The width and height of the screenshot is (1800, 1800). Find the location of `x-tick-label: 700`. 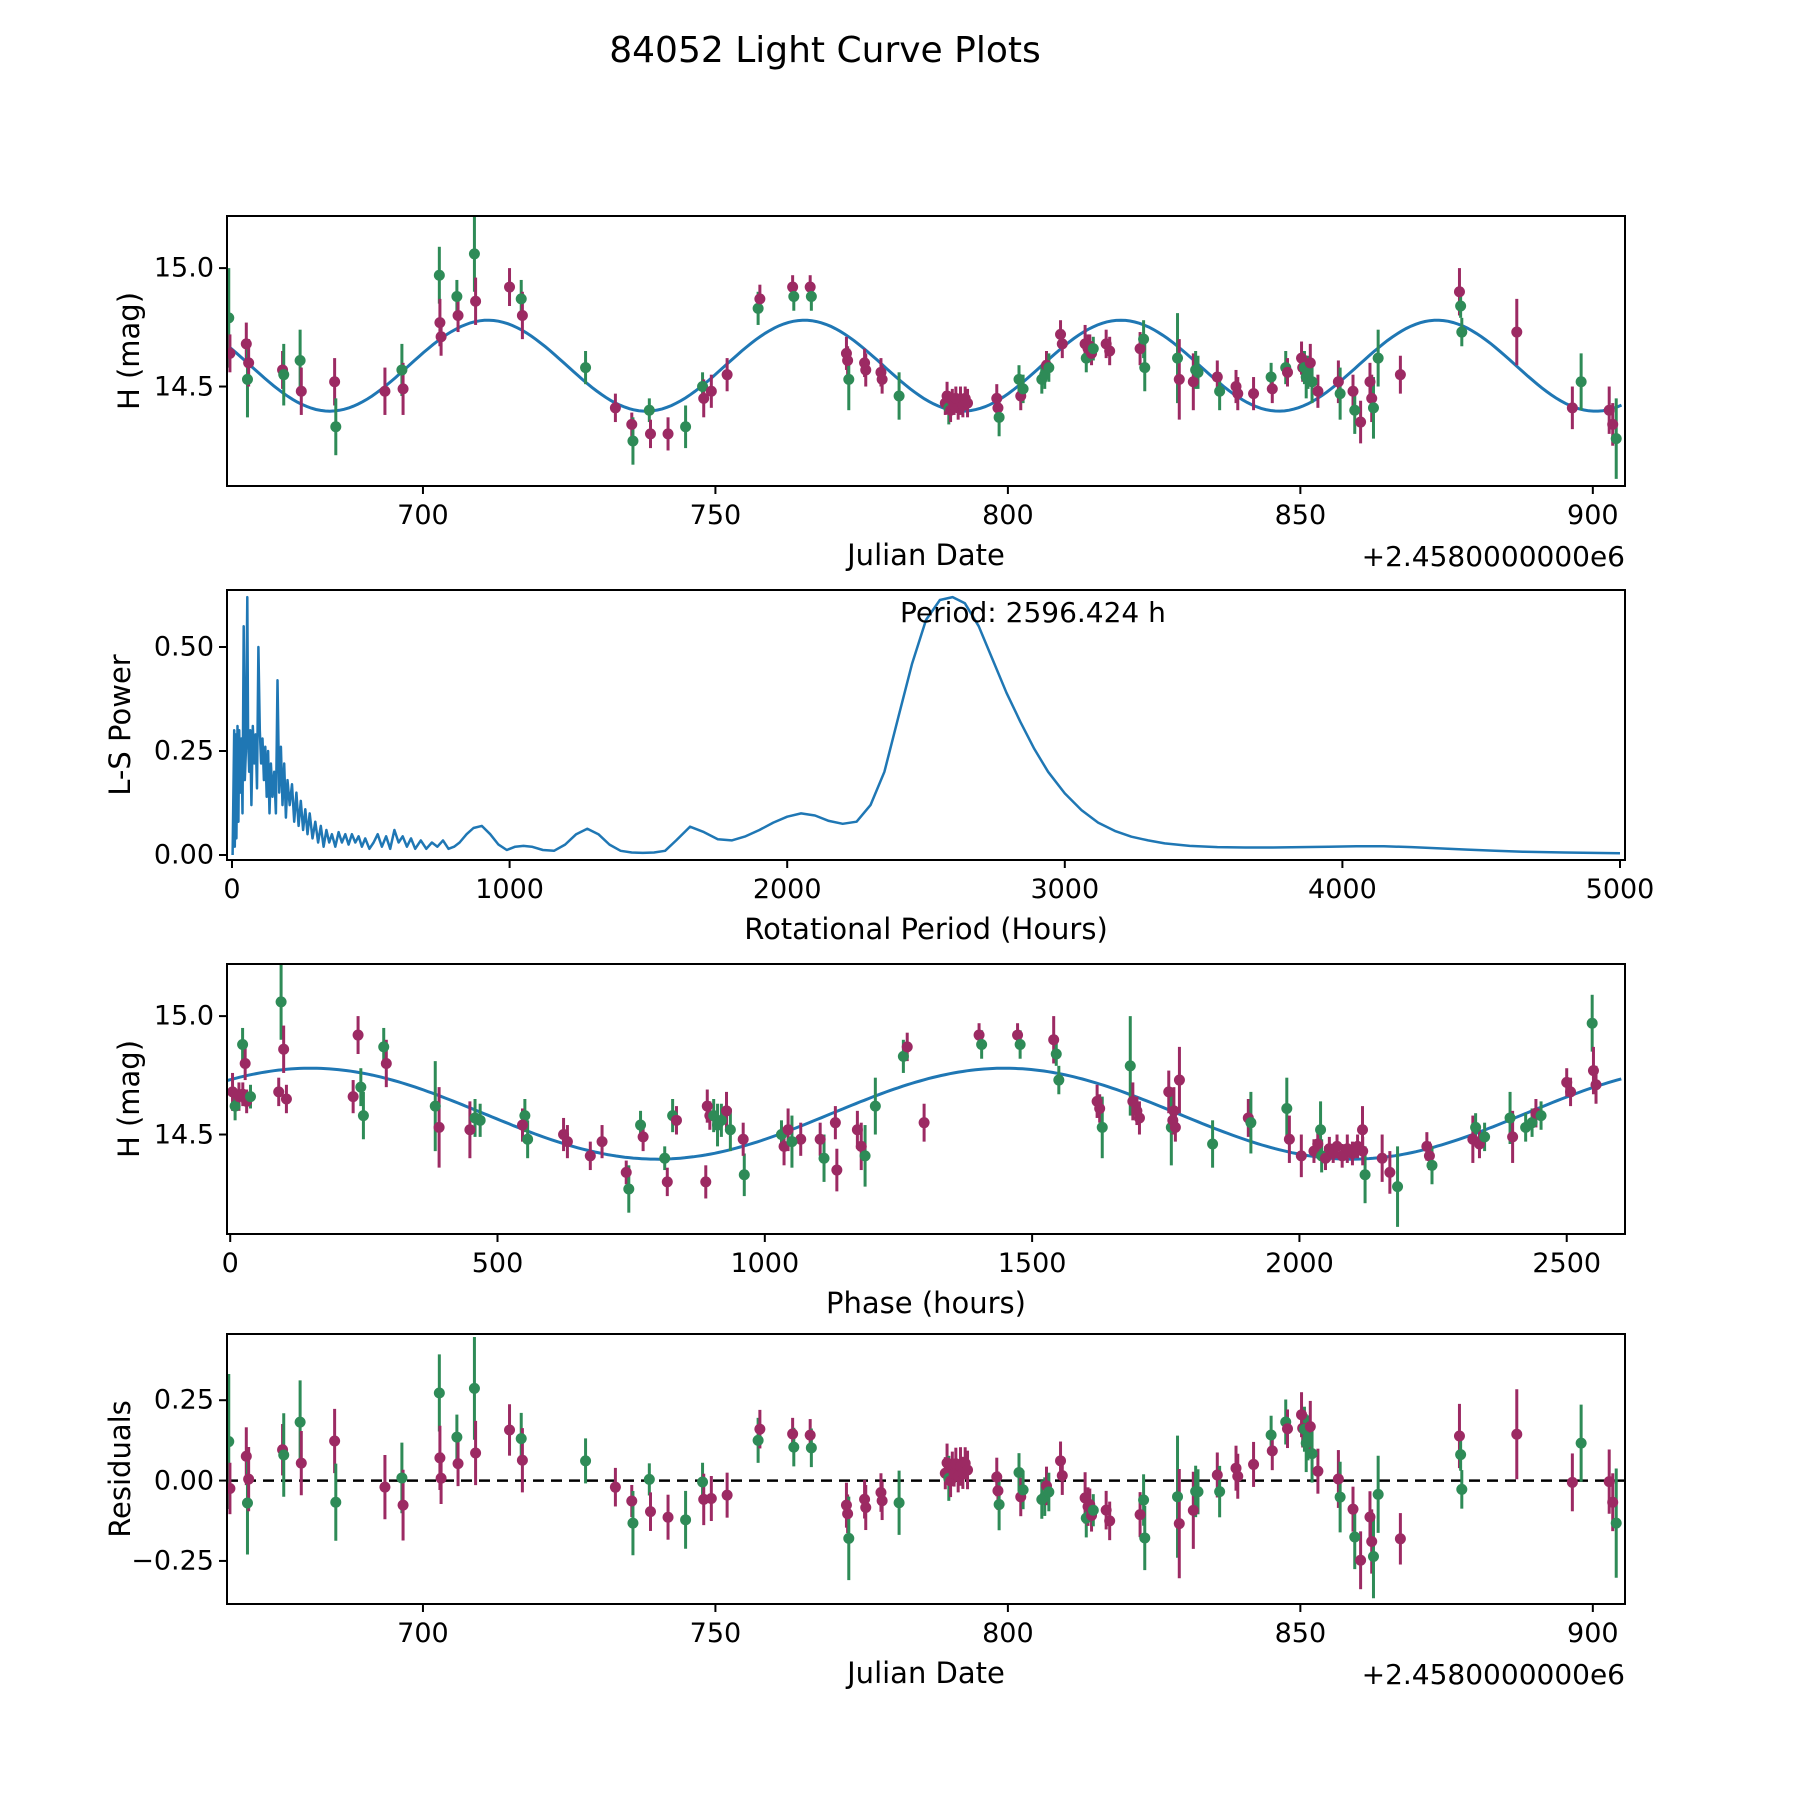

x-tick-label: 700 is located at coordinates (423, 1633).